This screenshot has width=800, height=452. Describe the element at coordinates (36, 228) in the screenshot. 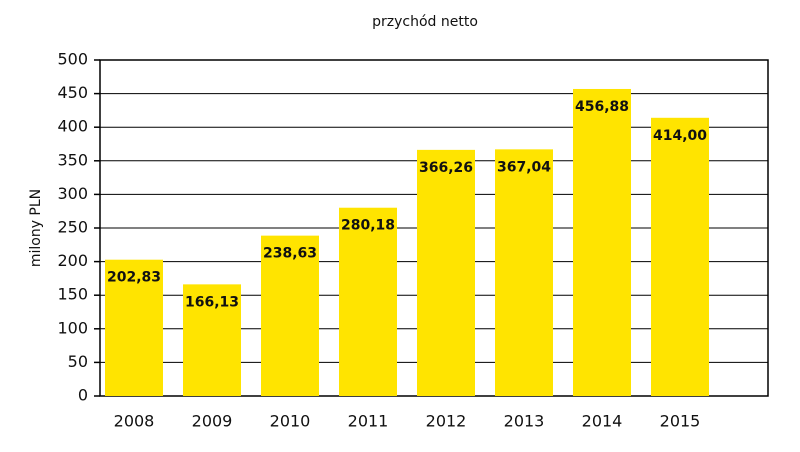

I see `y-axis-label: milony PLN` at that location.